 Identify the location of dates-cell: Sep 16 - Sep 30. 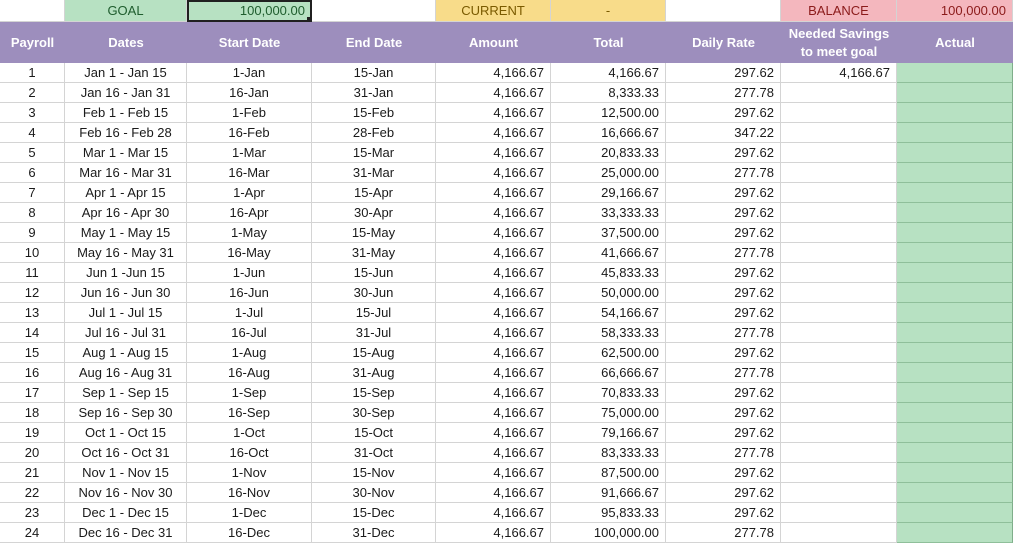
(126, 413).